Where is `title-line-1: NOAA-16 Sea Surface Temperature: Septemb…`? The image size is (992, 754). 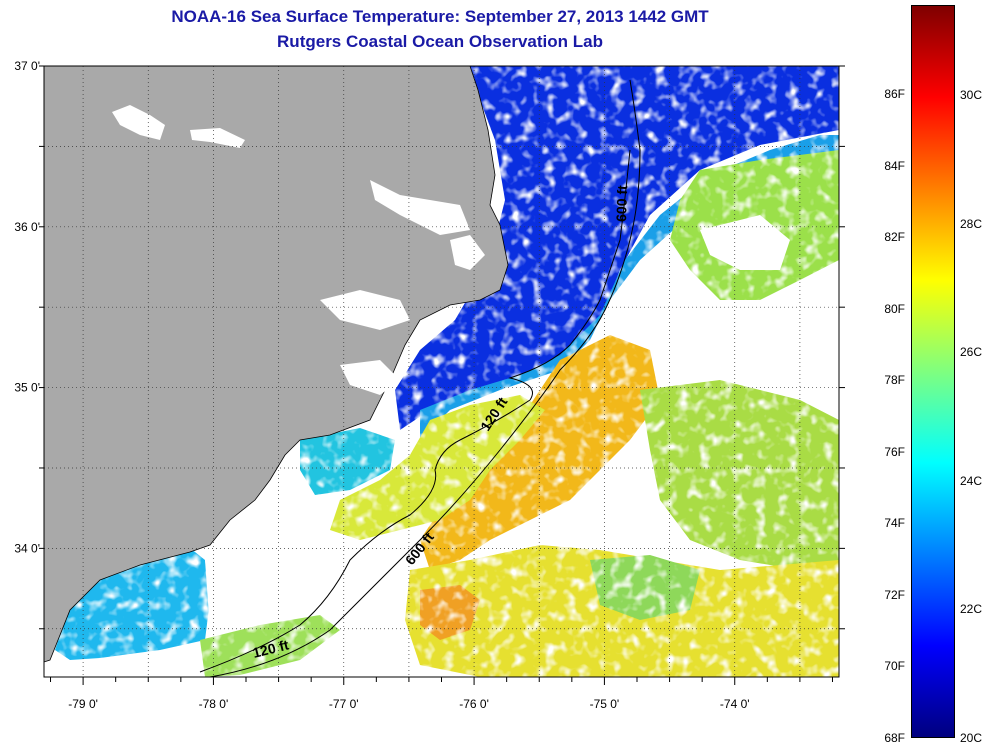 title-line-1: NOAA-16 Sea Surface Temperature: Septemb… is located at coordinates (440, 16).